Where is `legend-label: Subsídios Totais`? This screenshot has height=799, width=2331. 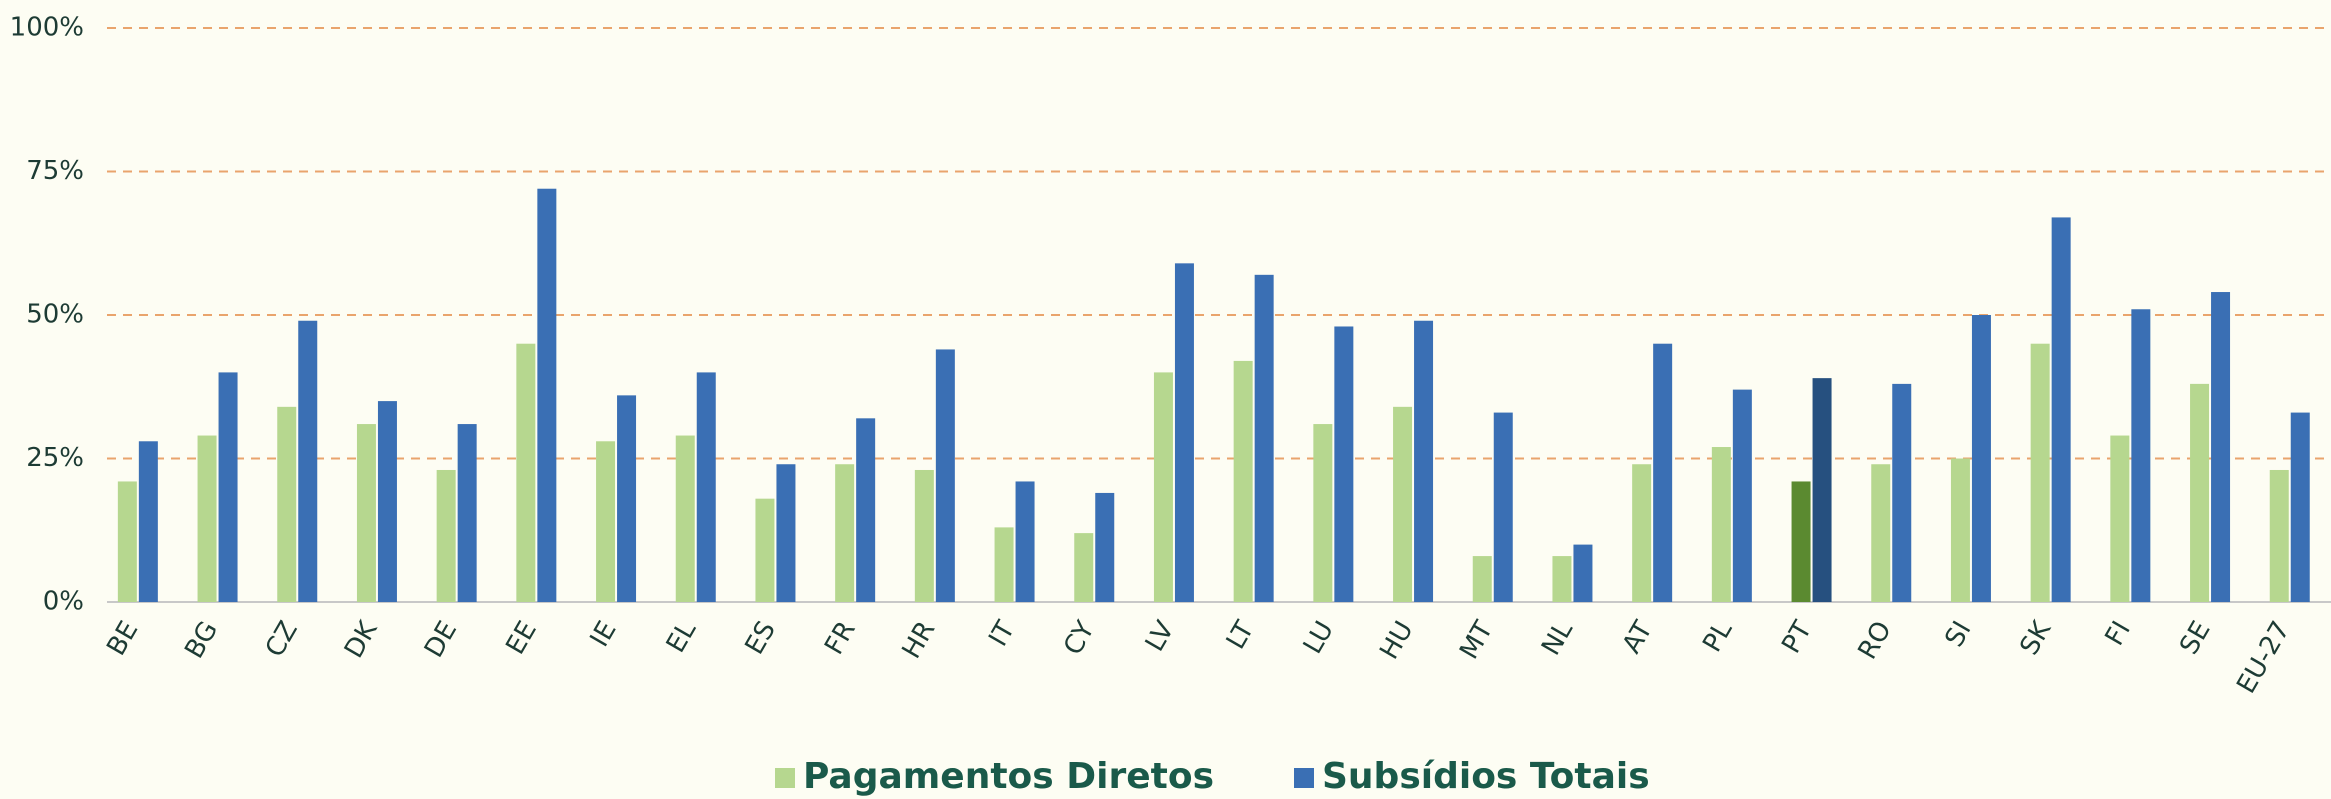 legend-label: Subsídios Totais is located at coordinates (1486, 776).